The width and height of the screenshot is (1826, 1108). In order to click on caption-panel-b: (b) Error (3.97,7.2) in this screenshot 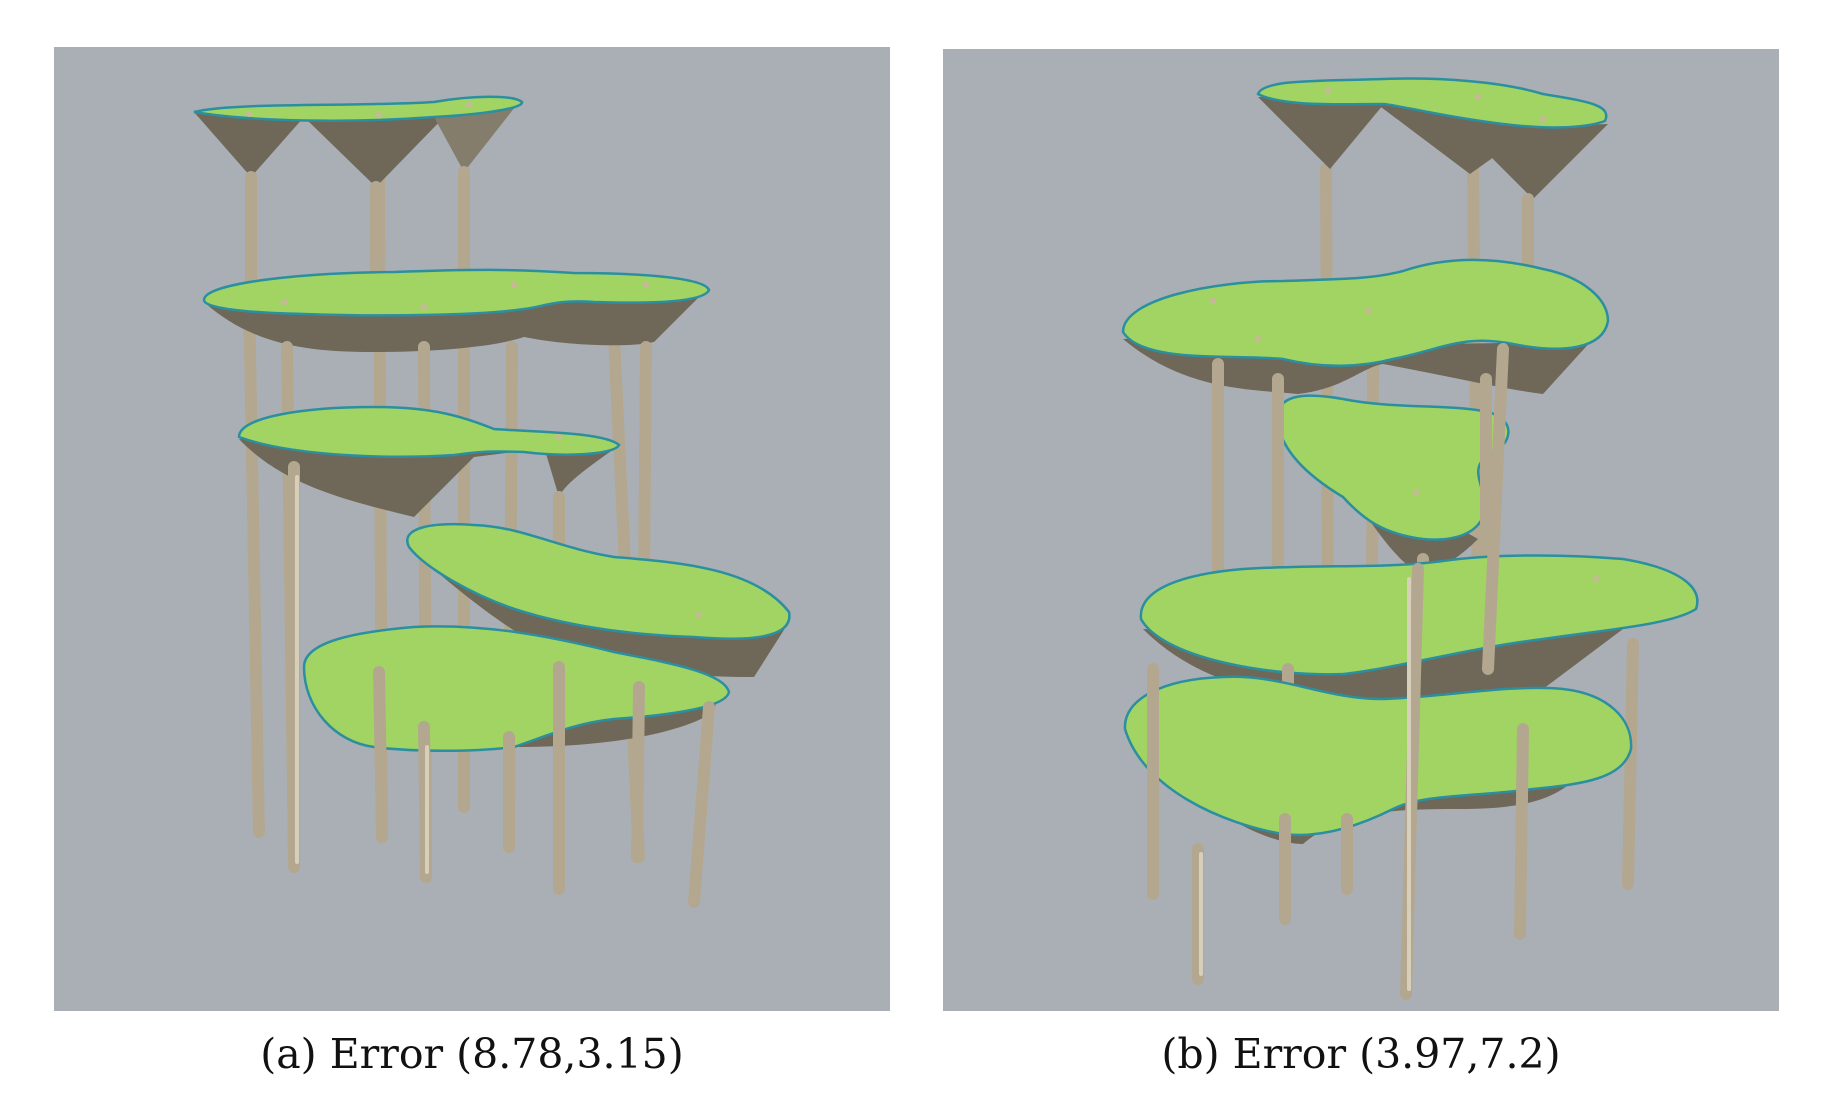, I will do `click(1361, 1054)`.